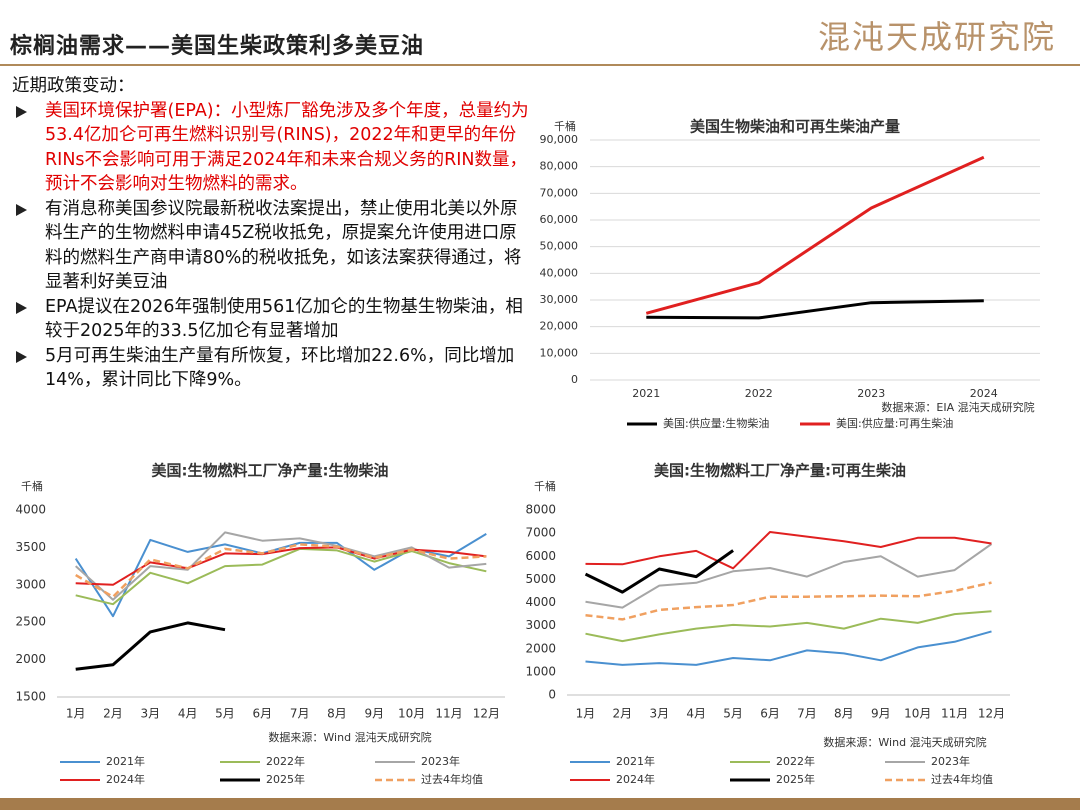 This screenshot has height=810, width=1080. What do you see at coordinates (30, 547) in the screenshot?
I see `y-tick-label: 3500` at bounding box center [30, 547].